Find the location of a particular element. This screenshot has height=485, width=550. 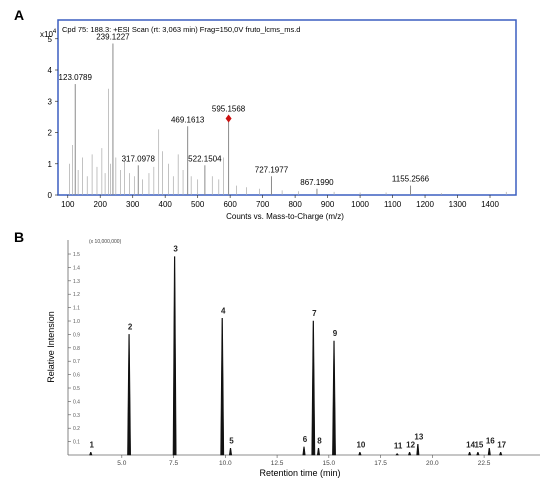

y-tick-label: 0.1 is located at coordinates (76, 443).